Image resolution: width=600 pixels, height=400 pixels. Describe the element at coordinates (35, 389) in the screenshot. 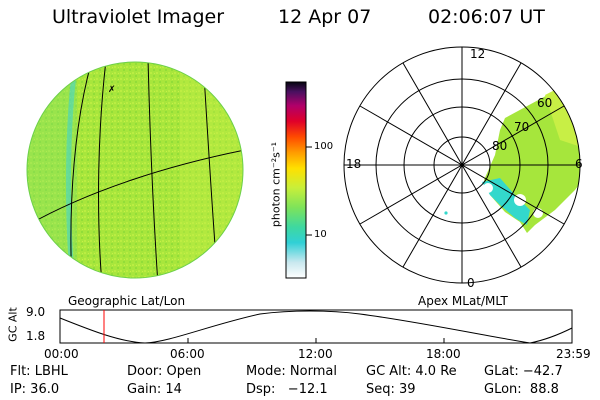

I see `status-ip: IP: 36.0` at that location.